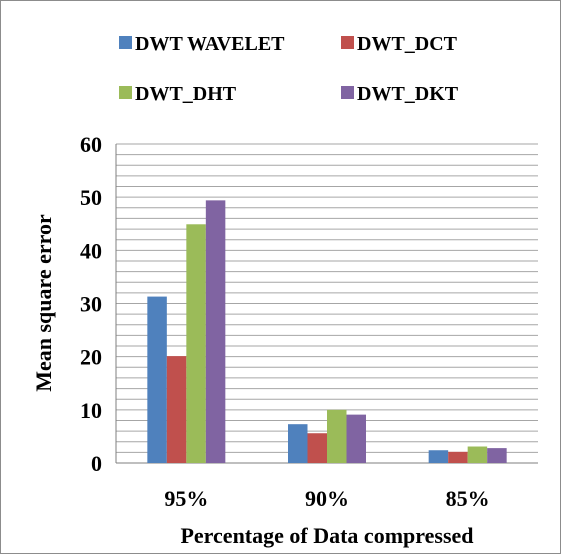 The width and height of the screenshot is (561, 558). I want to click on y-tick-label: 30, so click(91, 304).